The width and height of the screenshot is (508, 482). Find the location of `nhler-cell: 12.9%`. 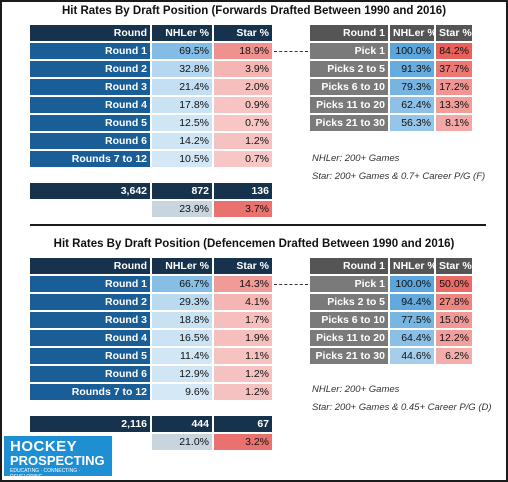

nhler-cell: 12.9% is located at coordinates (182, 374).